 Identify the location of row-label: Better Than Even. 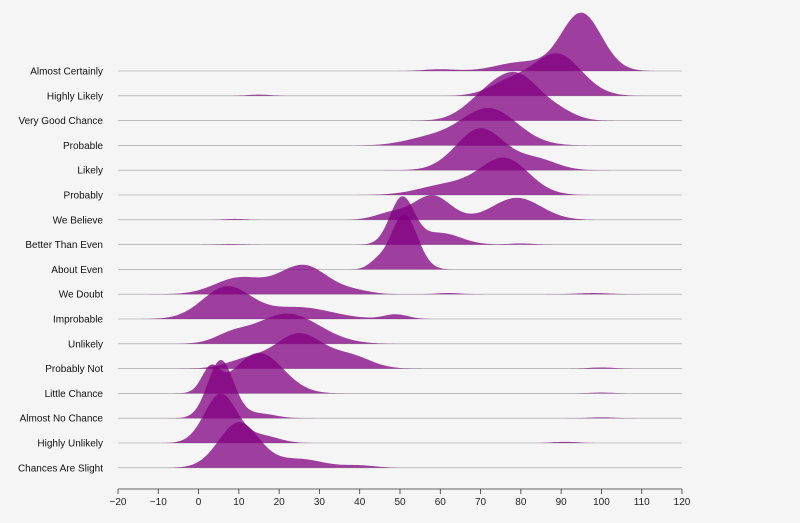
(64, 245).